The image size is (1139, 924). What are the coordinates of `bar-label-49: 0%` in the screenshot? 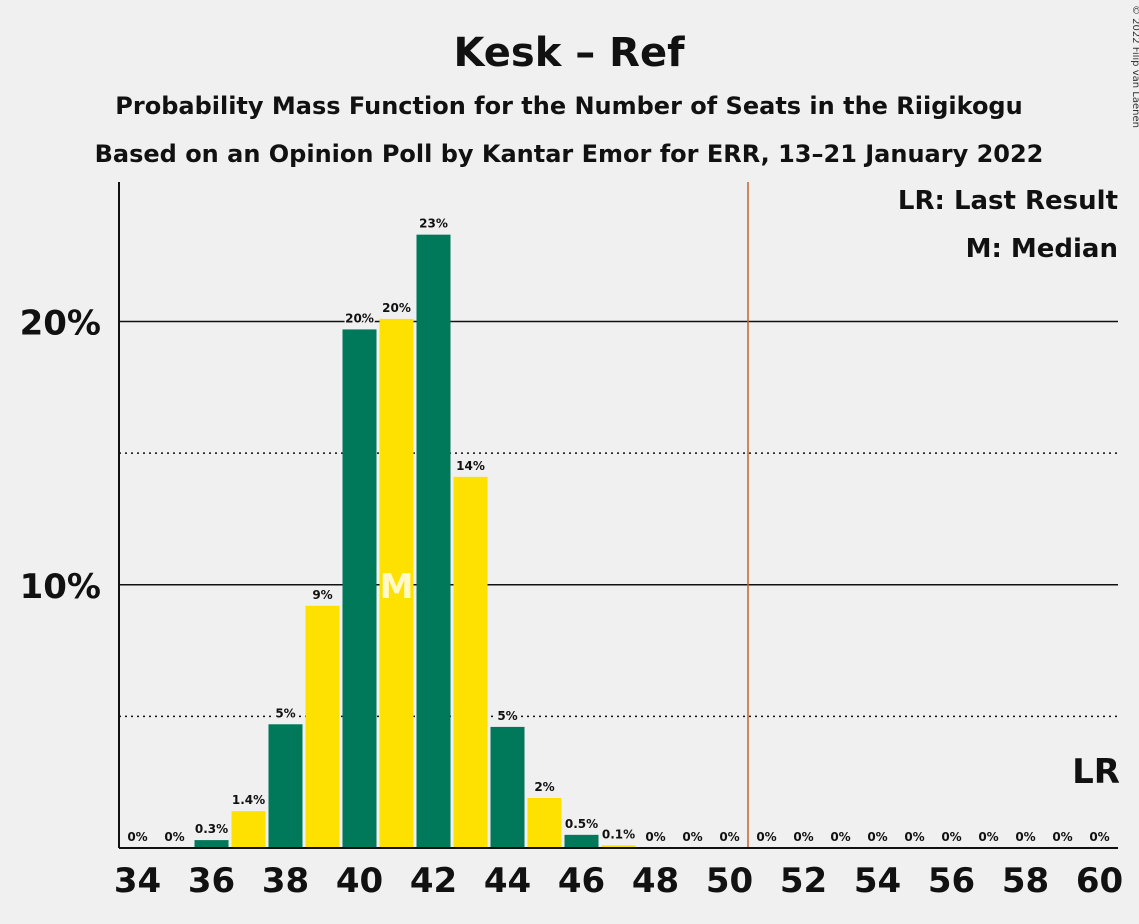 It's located at (692, 837).